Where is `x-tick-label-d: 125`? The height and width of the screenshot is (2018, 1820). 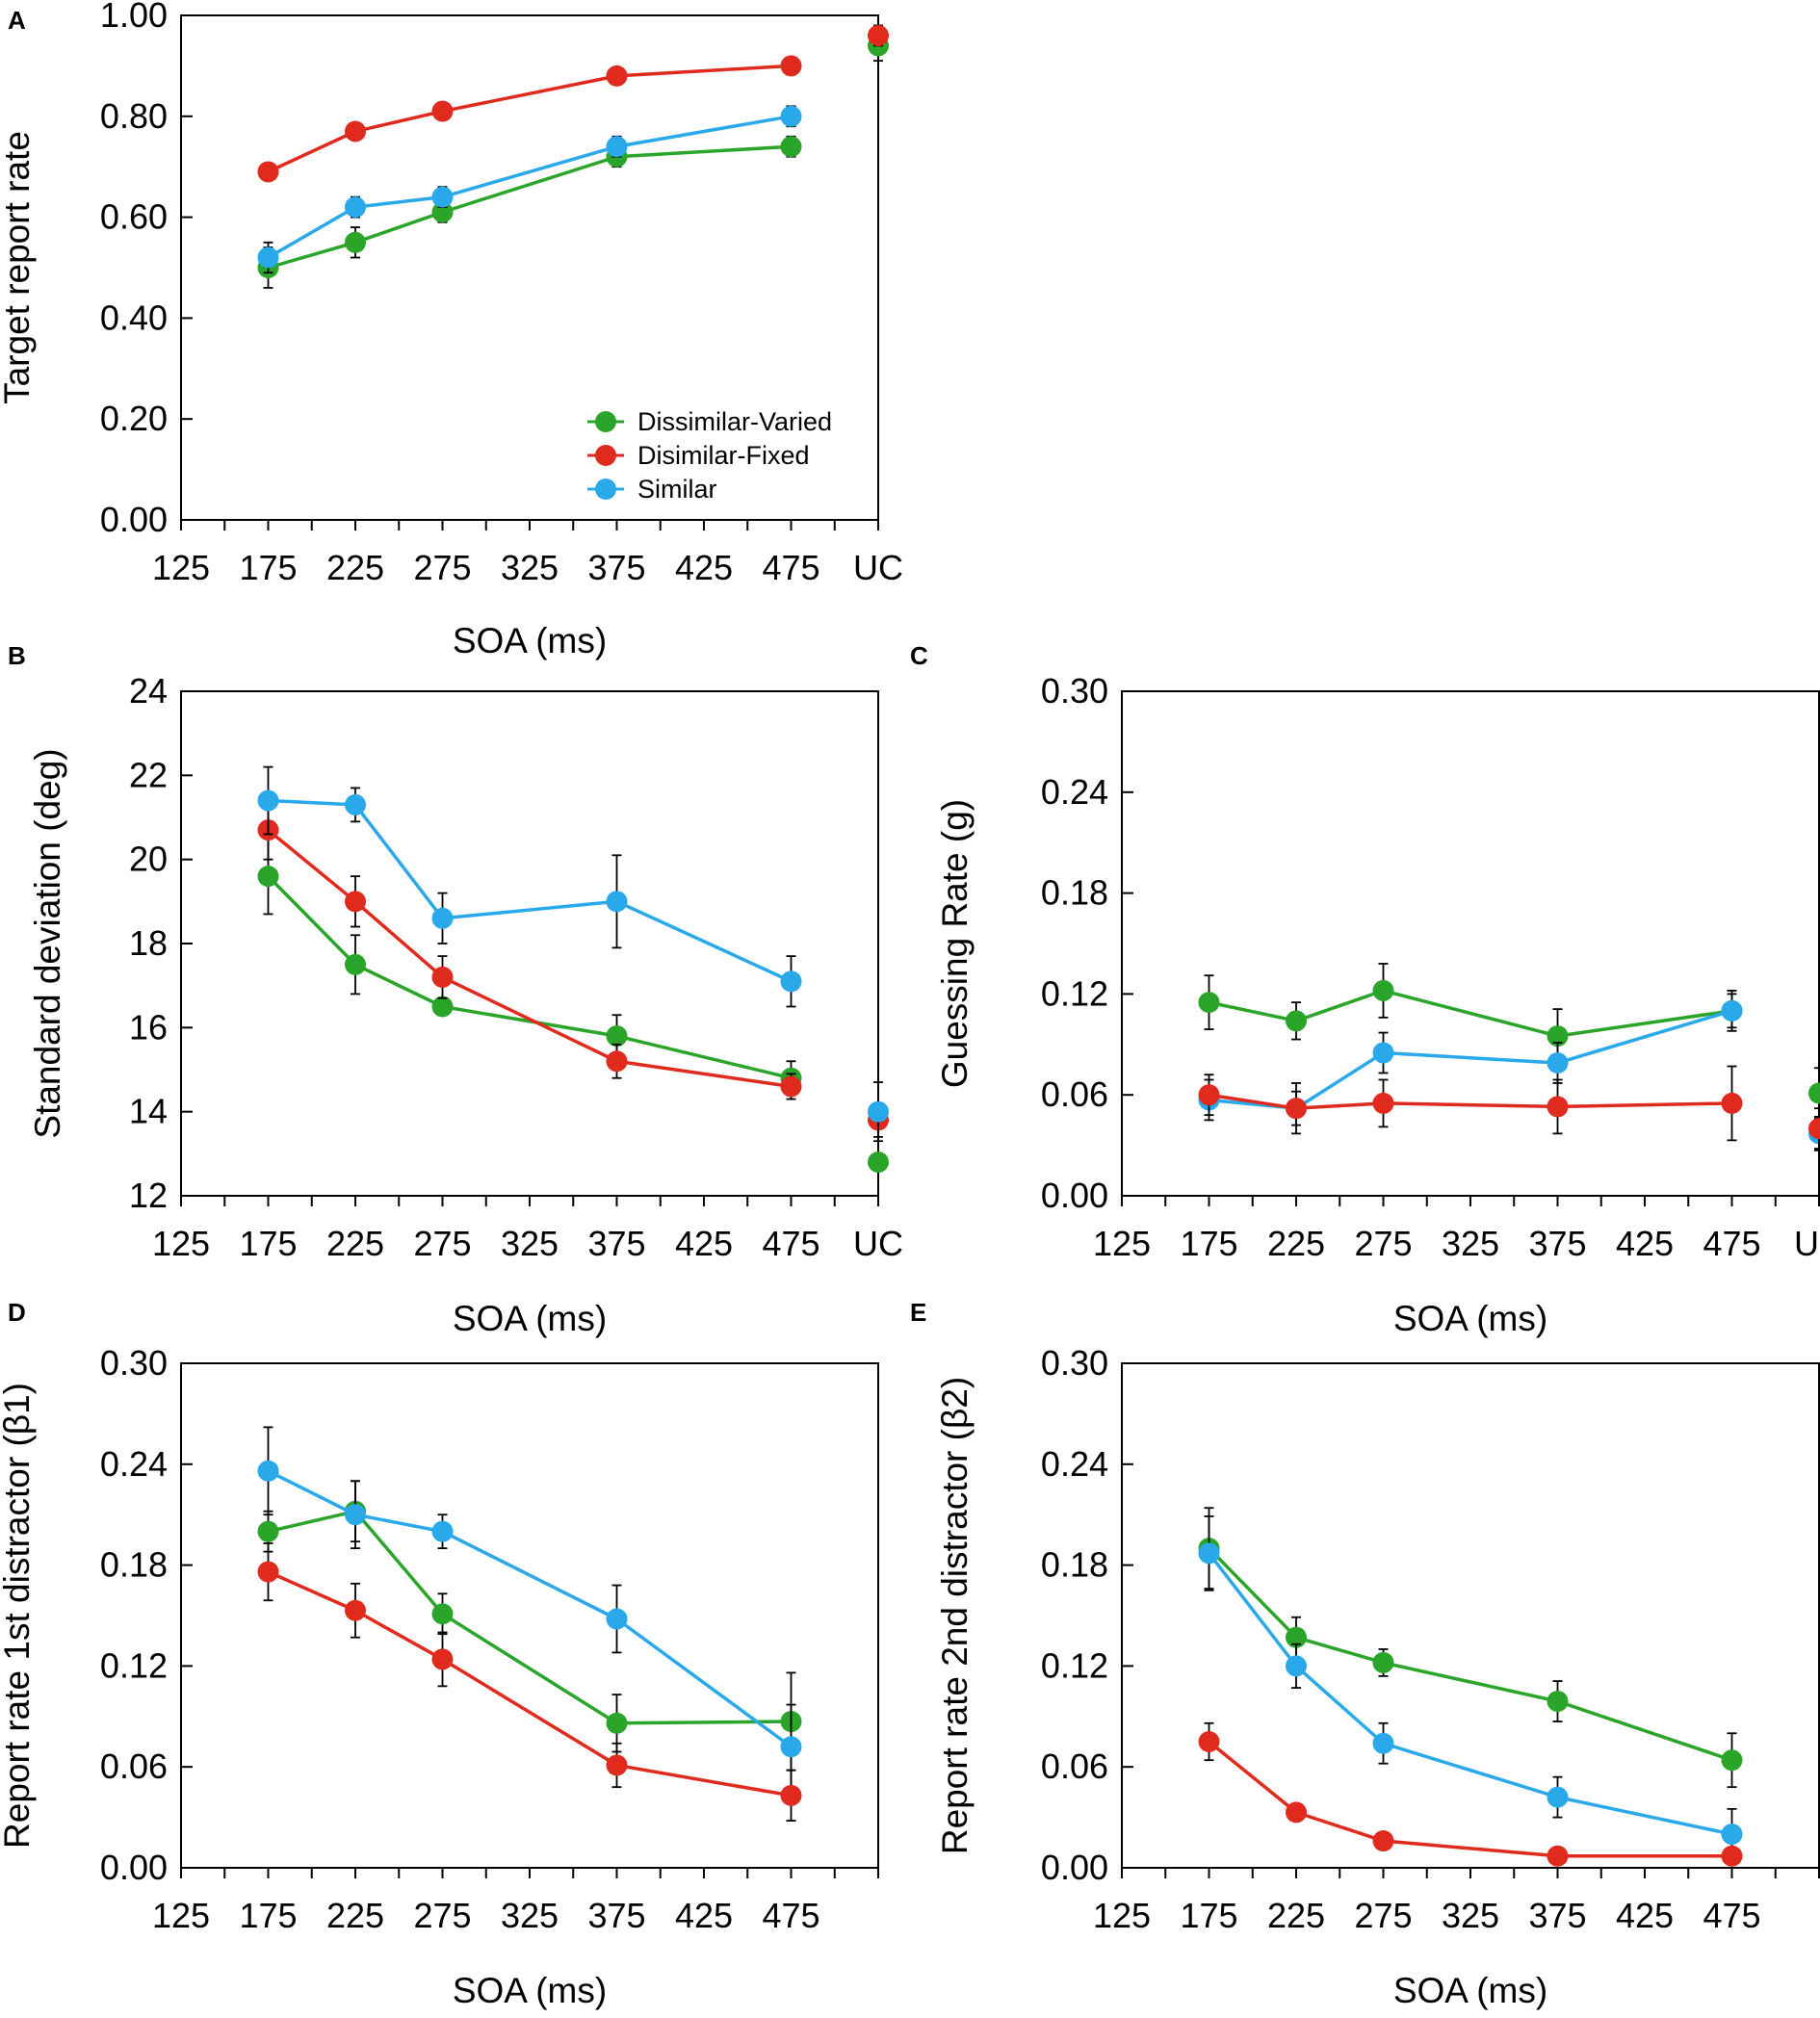 x-tick-label-d: 125 is located at coordinates (181, 1915).